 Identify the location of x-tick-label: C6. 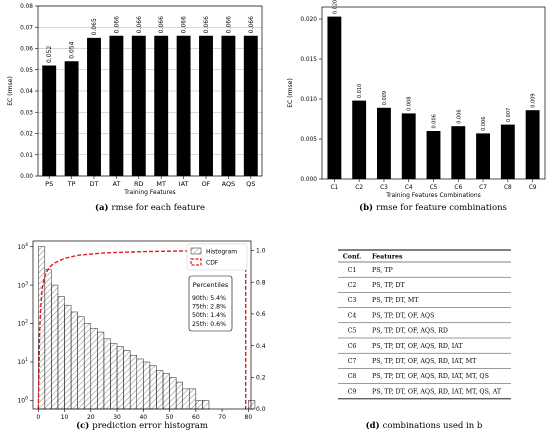
(458, 188).